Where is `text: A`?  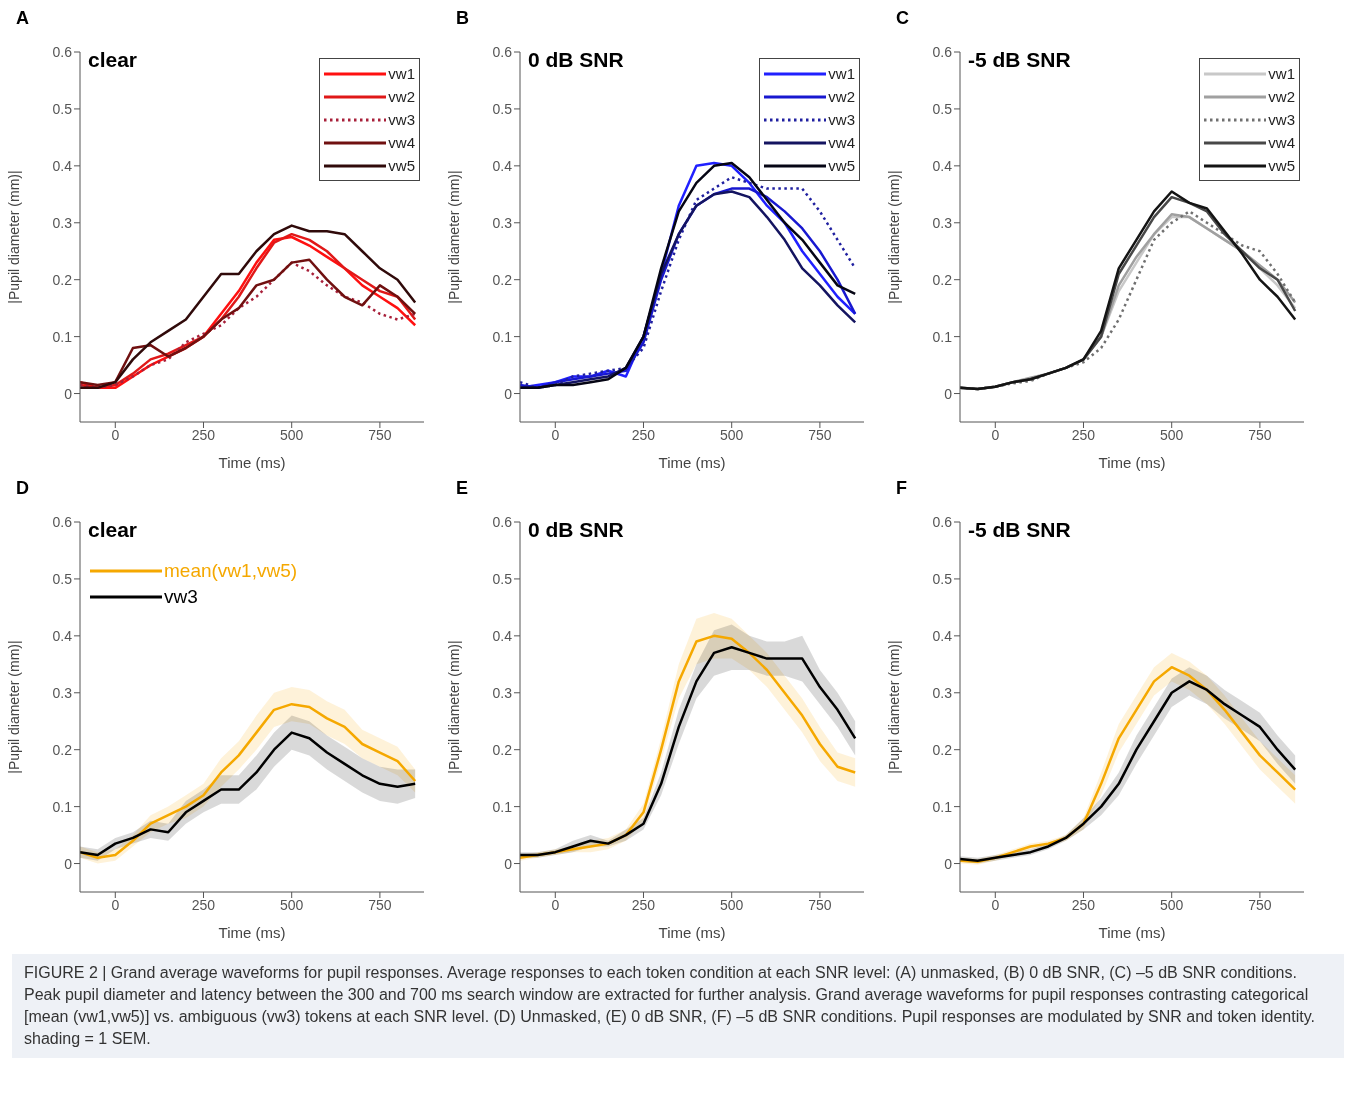
text: A is located at coordinates (22, 18).